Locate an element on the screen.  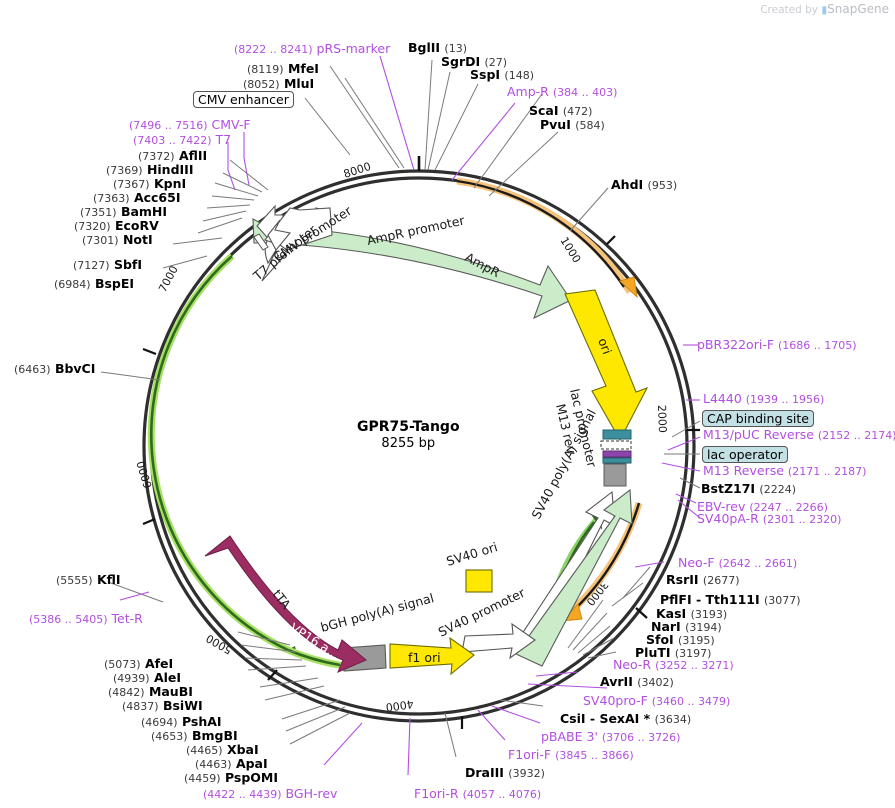
label-ecorv: (7320) EcoRV is located at coordinates (116, 225).